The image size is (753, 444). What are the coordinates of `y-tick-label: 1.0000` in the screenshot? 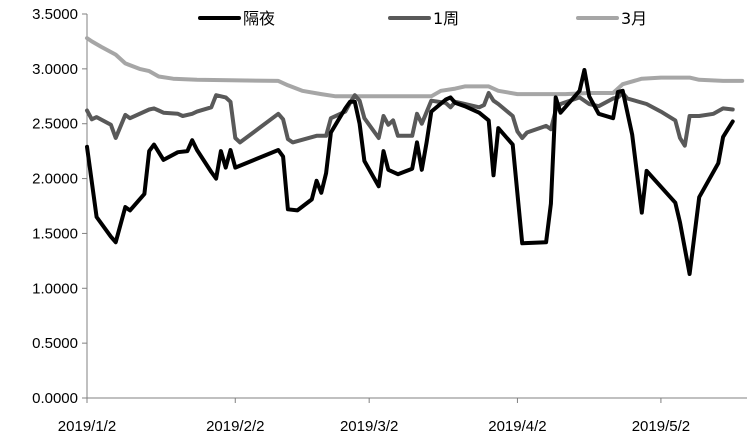 It's located at (55, 288).